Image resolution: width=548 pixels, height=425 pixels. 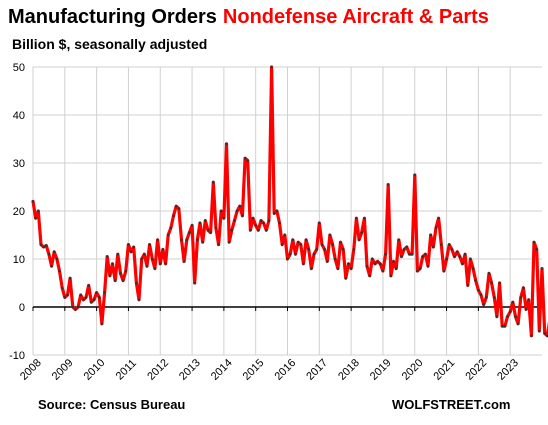 I want to click on x-tick-label: 2017, so click(x=317, y=370).